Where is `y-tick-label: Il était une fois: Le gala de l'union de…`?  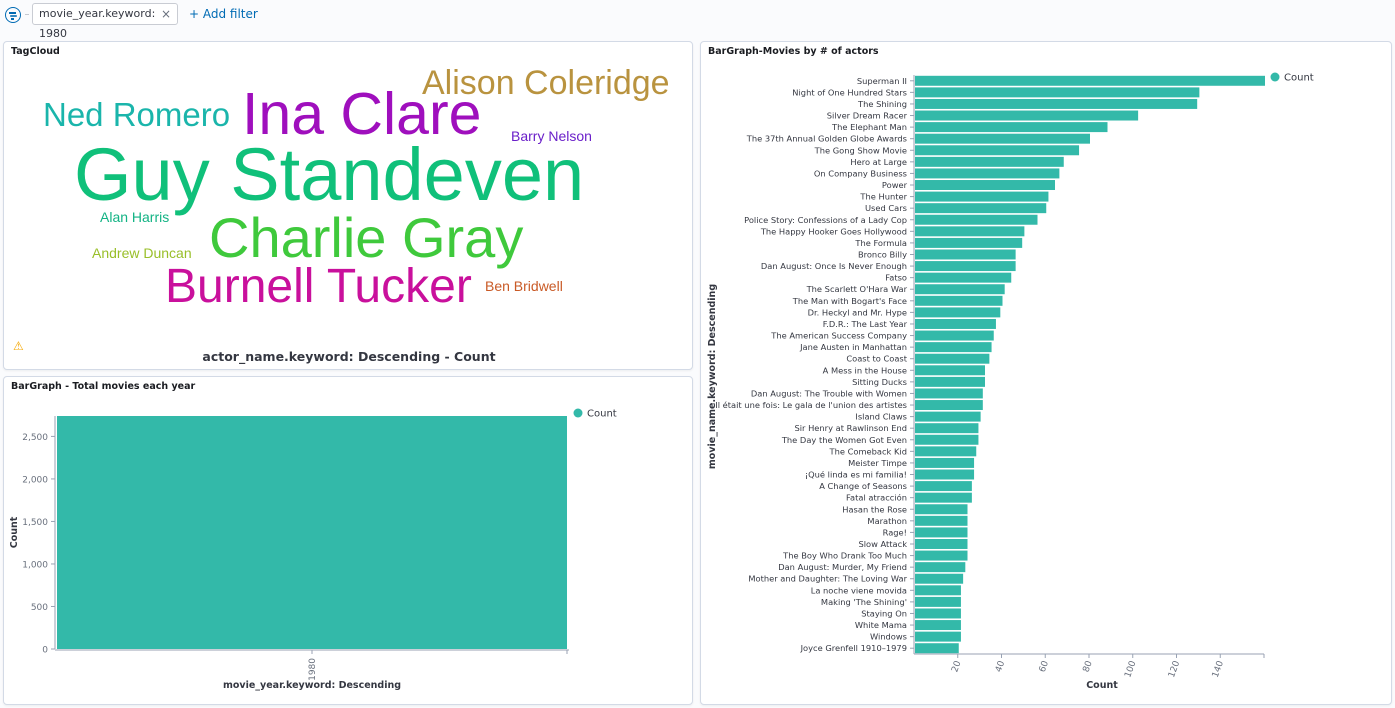
y-tick-label: Il était une fois: Le gala de l'union de… is located at coordinates (811, 405).